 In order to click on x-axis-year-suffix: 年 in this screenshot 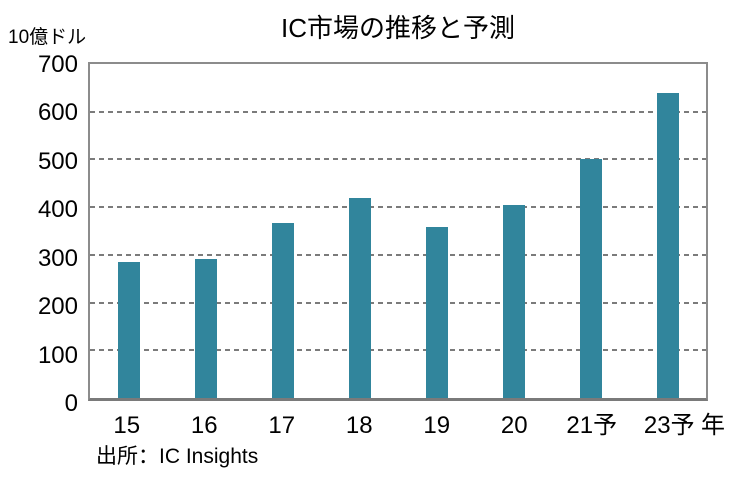, I will do `click(713, 425)`.